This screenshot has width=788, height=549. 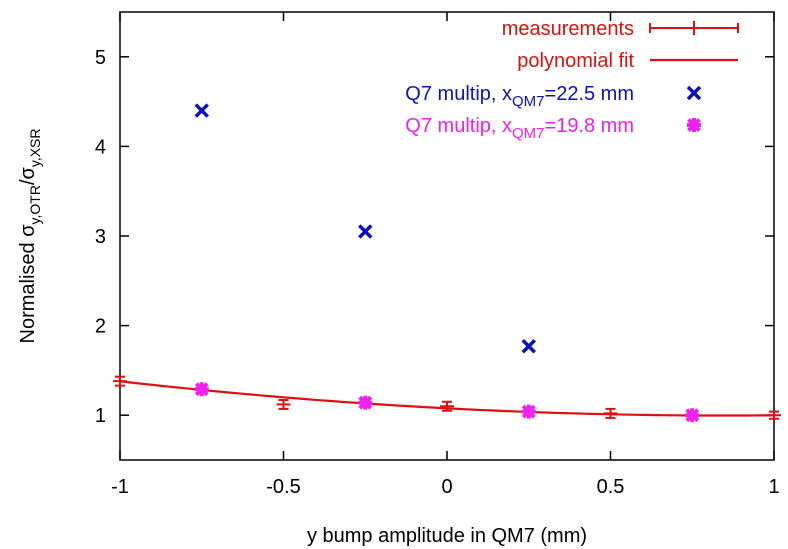 I want to click on x-tick-label: 1, so click(x=773, y=487).